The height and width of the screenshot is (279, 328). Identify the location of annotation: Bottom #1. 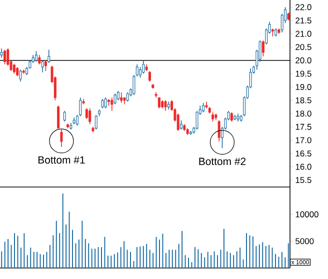
(61, 160).